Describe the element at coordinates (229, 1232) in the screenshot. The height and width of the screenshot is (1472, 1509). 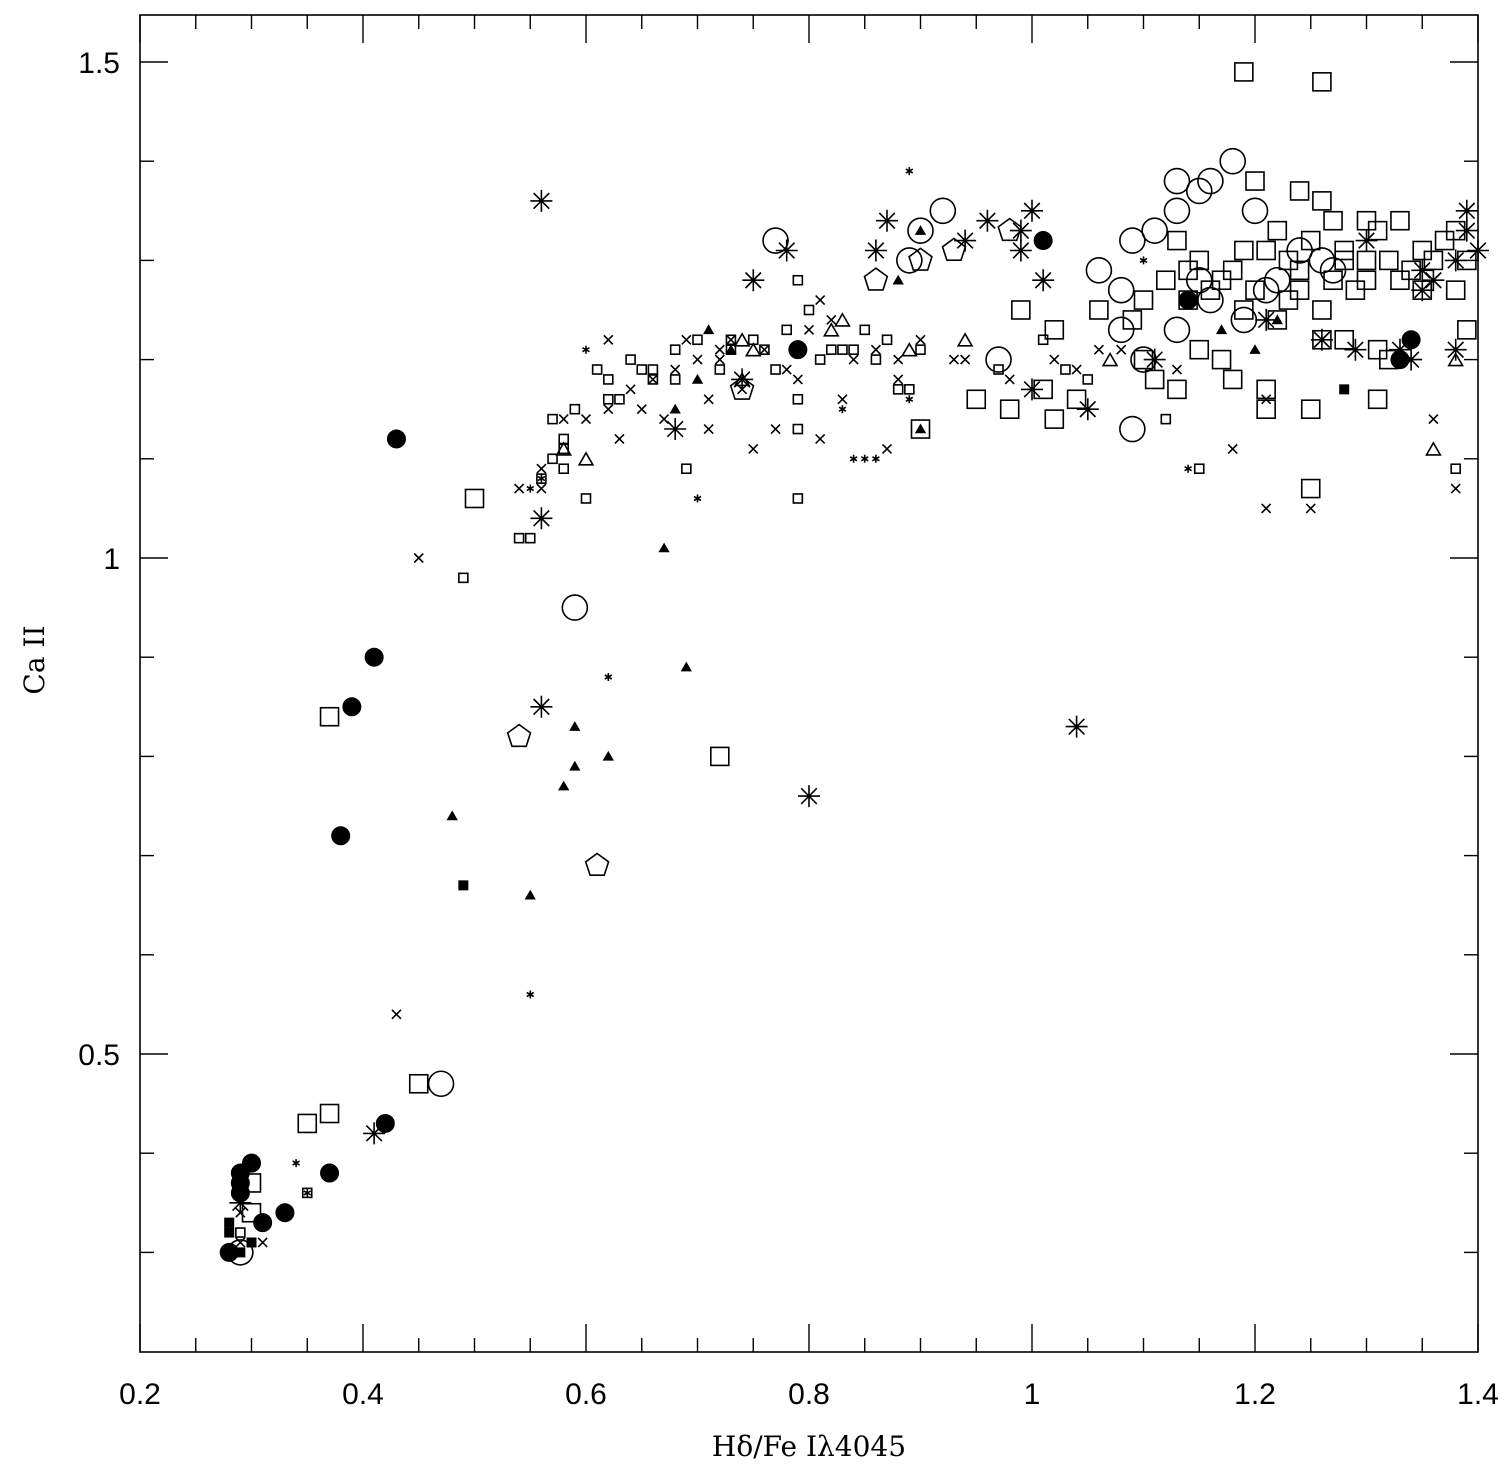
I see `filled-square-point` at that location.